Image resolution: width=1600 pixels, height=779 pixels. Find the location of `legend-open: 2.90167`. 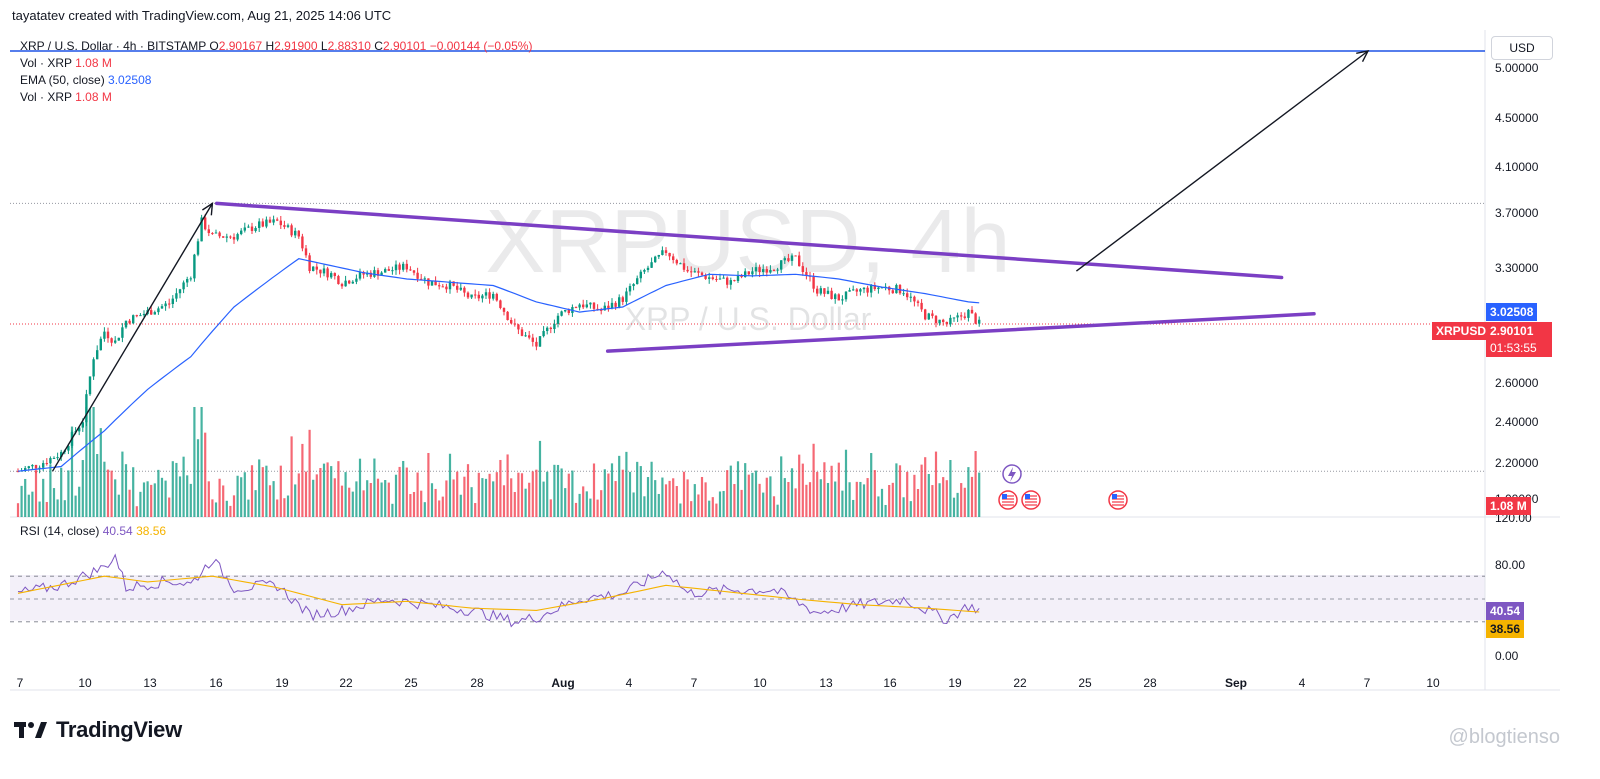

legend-open: 2.90167 is located at coordinates (240, 46).